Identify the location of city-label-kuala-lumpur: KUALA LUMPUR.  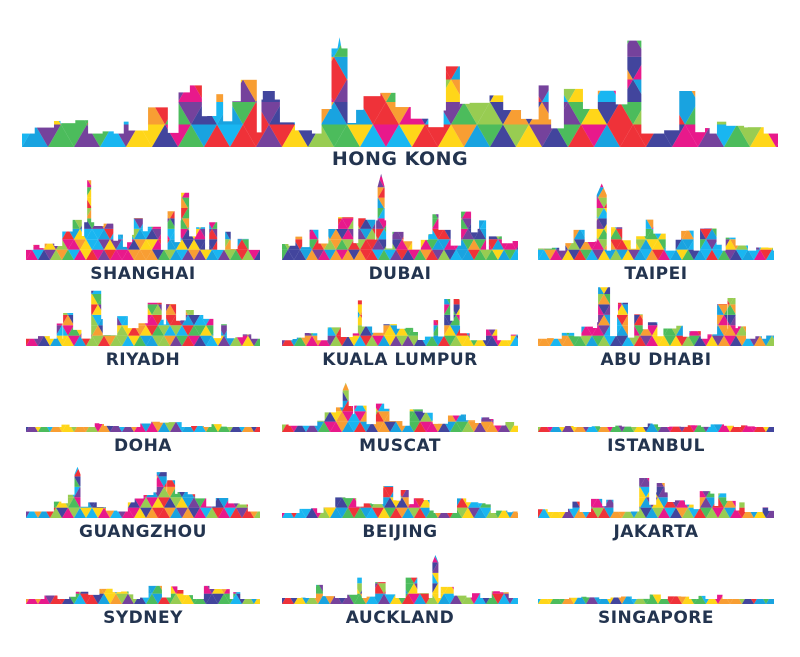
(400, 360).